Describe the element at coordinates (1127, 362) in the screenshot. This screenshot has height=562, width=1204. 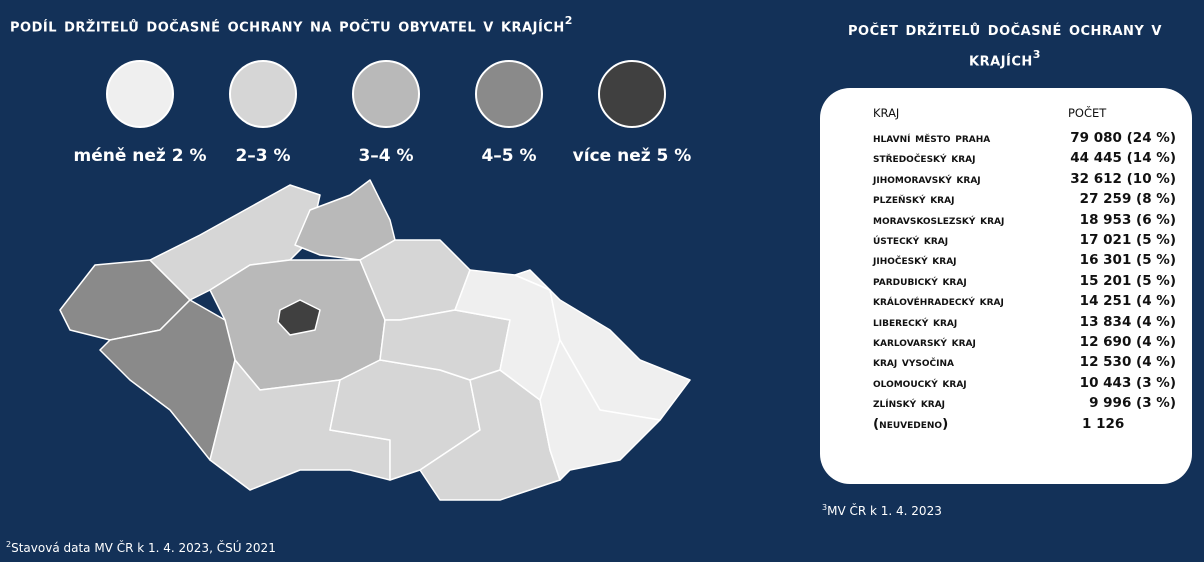
I see `region-count: 12 530 (4 %)` at that location.